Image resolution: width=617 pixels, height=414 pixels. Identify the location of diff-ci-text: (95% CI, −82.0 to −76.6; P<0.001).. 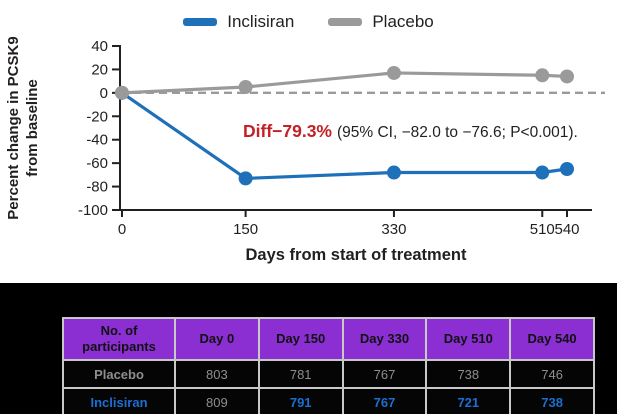
(457, 132).